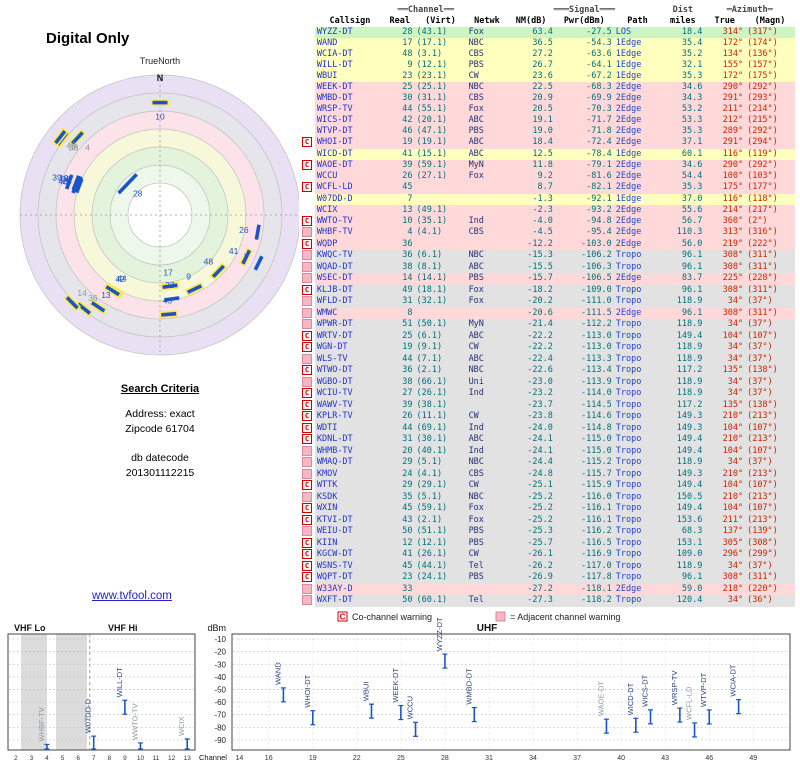 The width and height of the screenshot is (800, 768). What do you see at coordinates (350, 290) in the screenshot?
I see `callsign-link: KLJB-DT` at bounding box center [350, 290].